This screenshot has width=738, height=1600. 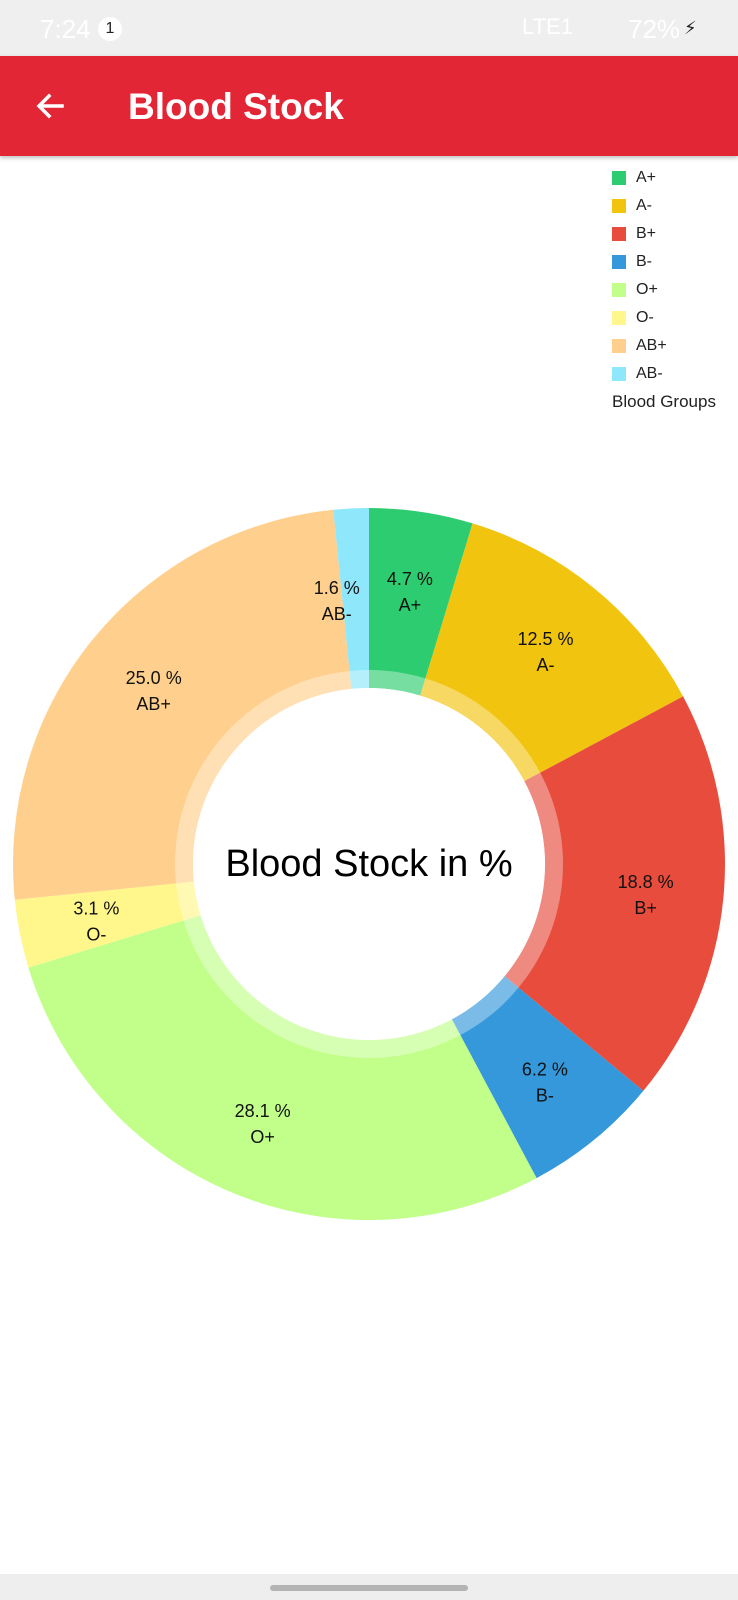 What do you see at coordinates (263, 1111) in the screenshot?
I see `slice-value-label: 28.1 %` at bounding box center [263, 1111].